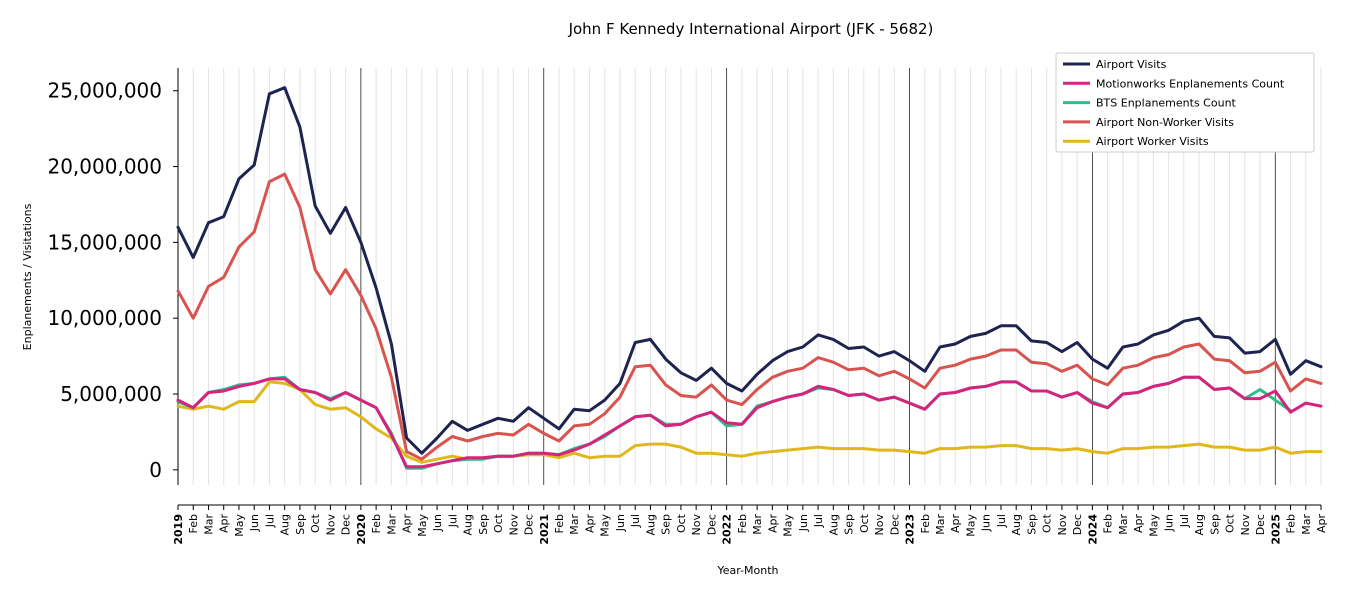  I want to click on y-tick-label: 25,000,000, so click(104, 91).